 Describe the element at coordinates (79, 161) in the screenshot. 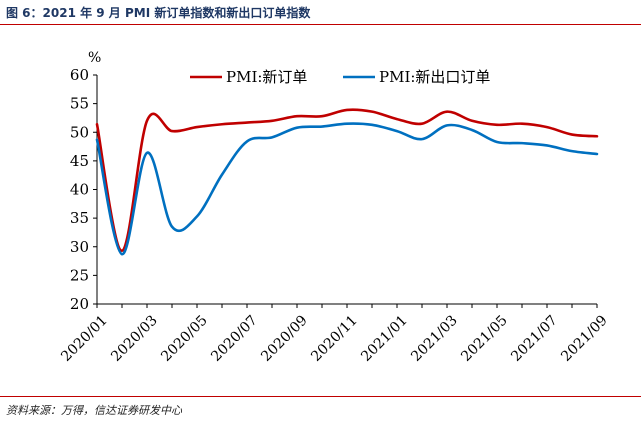

I see `y-tick-label: 45` at that location.